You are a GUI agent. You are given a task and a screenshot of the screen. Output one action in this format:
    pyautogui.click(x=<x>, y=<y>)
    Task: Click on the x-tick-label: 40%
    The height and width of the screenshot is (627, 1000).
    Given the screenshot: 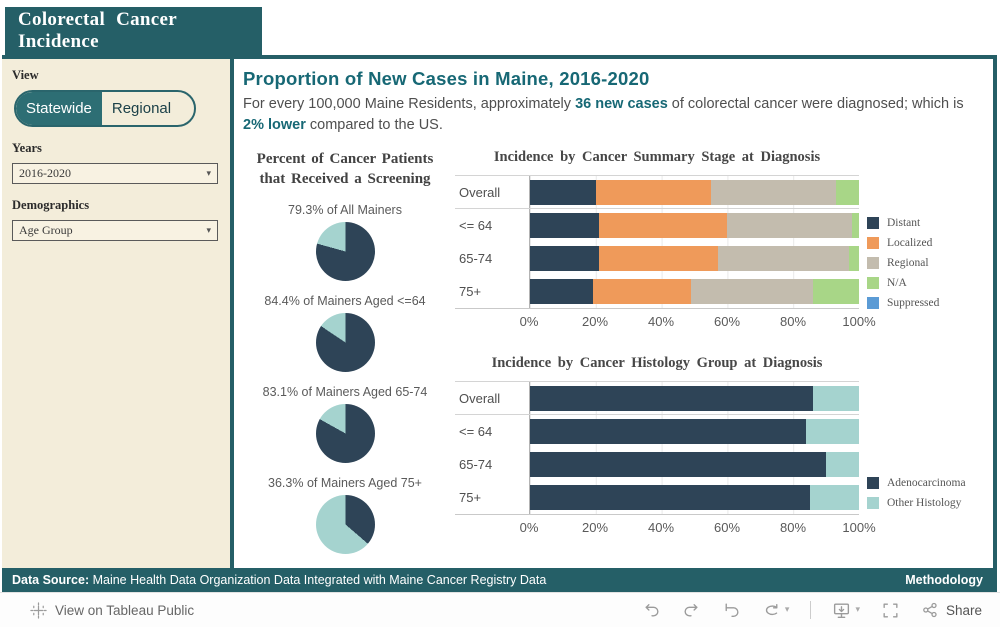 What is the action you would take?
    pyautogui.click(x=661, y=528)
    